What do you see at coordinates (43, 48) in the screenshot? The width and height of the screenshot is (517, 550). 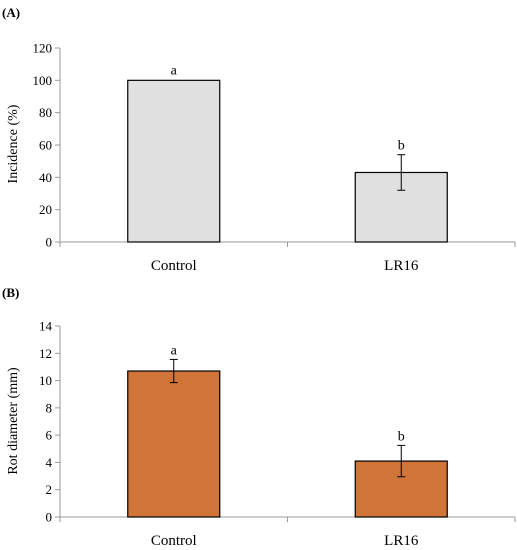 I see `y-tick-label: 120` at bounding box center [43, 48].